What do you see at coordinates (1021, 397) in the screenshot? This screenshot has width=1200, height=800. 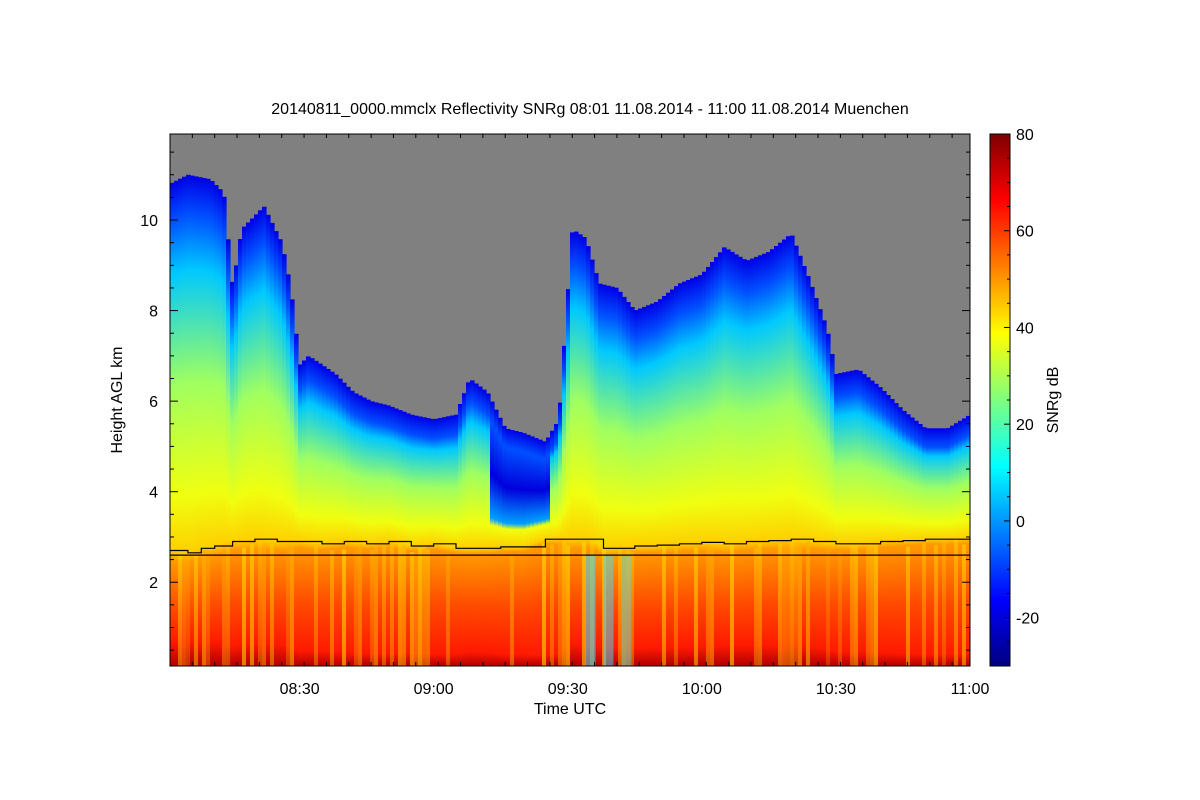 I see `colorbar-axis: -20 0 20 40 60 80` at bounding box center [1021, 397].